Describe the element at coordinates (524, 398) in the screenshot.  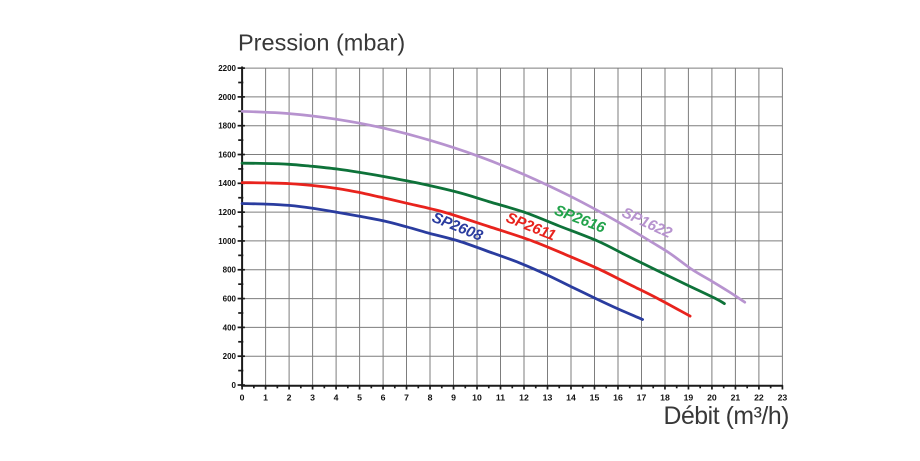
I see `svg-text: 12` at that location.